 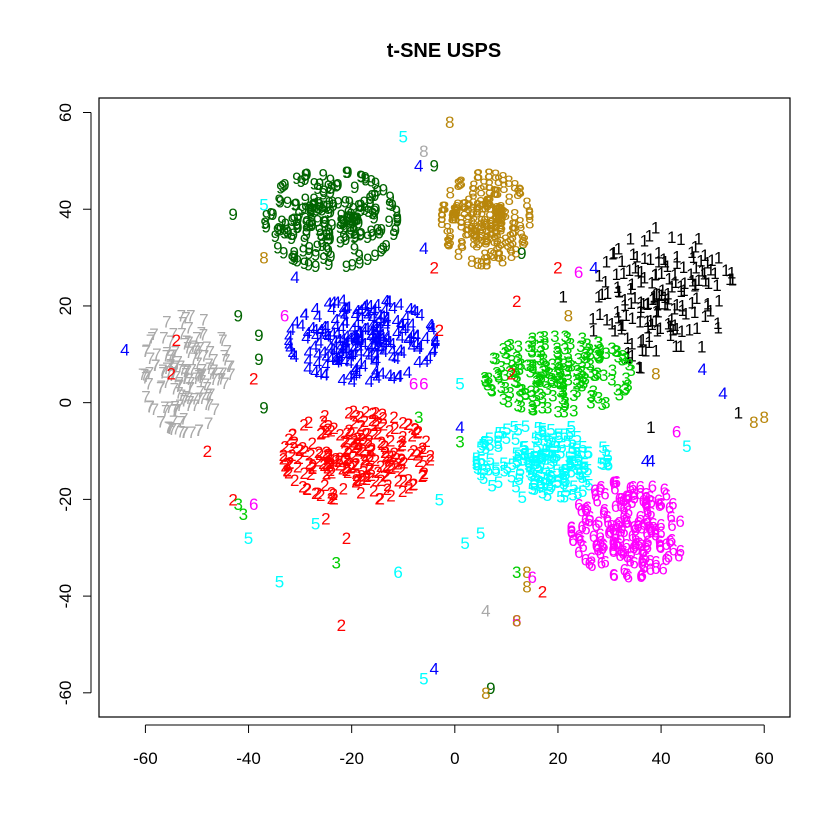 What do you see at coordinates (686, 446) in the screenshot?
I see `outlier-digit-5: 5` at bounding box center [686, 446].